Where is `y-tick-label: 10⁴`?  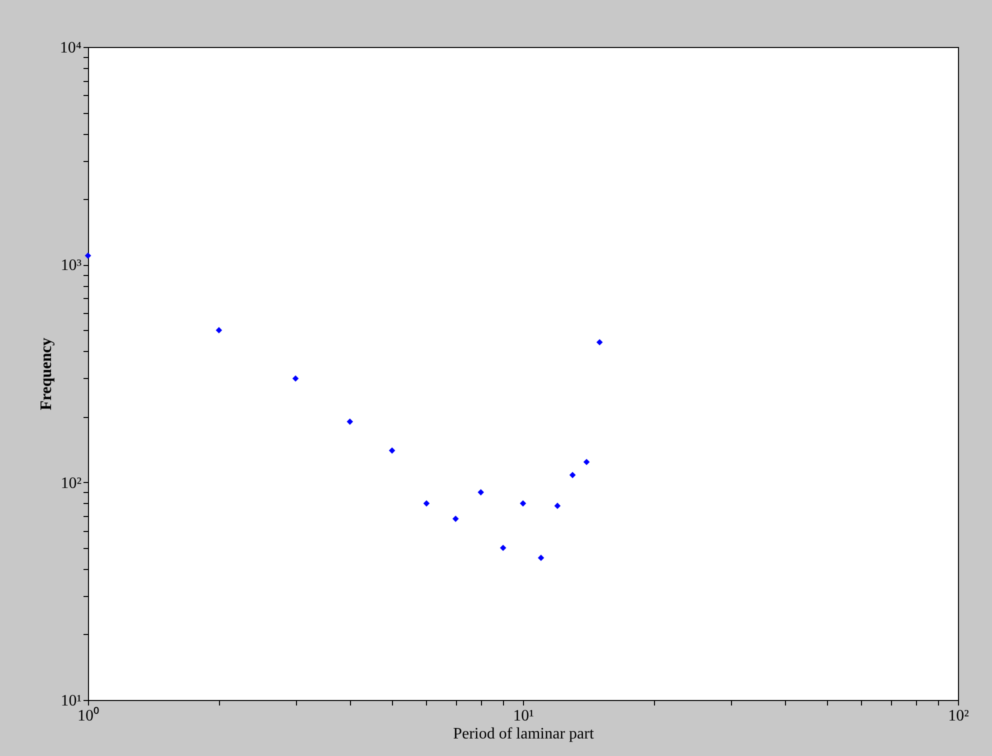 y-tick-label: 10⁴ is located at coordinates (71, 48).